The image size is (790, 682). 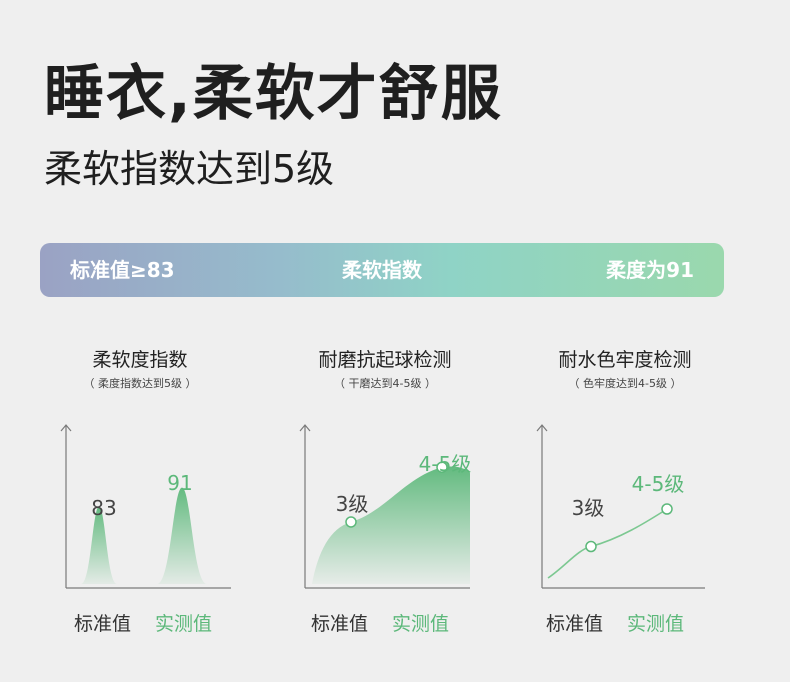 I want to click on panel-2-title: 耐磨抗起球检测, so click(x=385, y=360).